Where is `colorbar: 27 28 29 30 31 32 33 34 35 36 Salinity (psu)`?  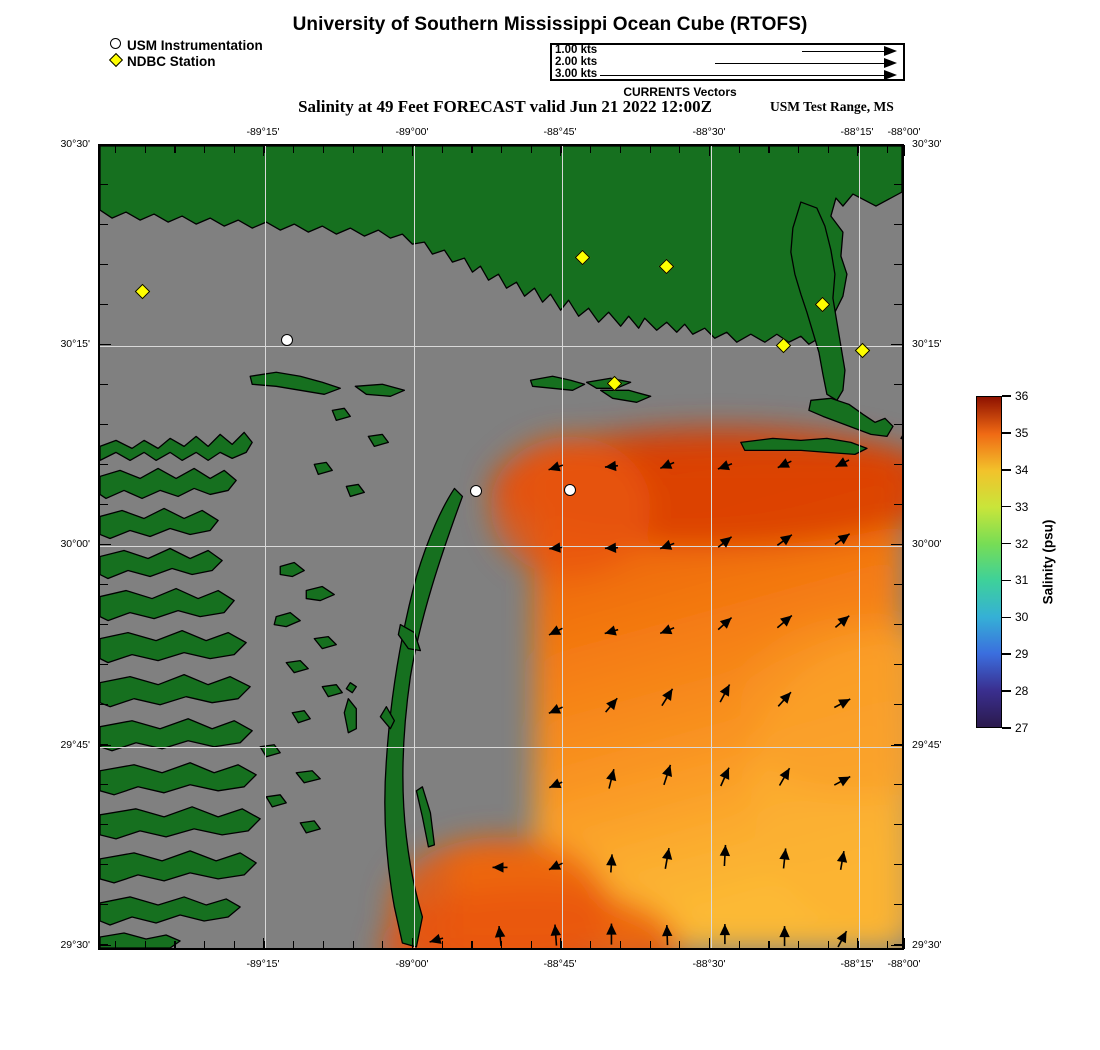 colorbar: 27 28 29 30 31 32 33 34 35 36 Salinity (psu) is located at coordinates (1031, 562).